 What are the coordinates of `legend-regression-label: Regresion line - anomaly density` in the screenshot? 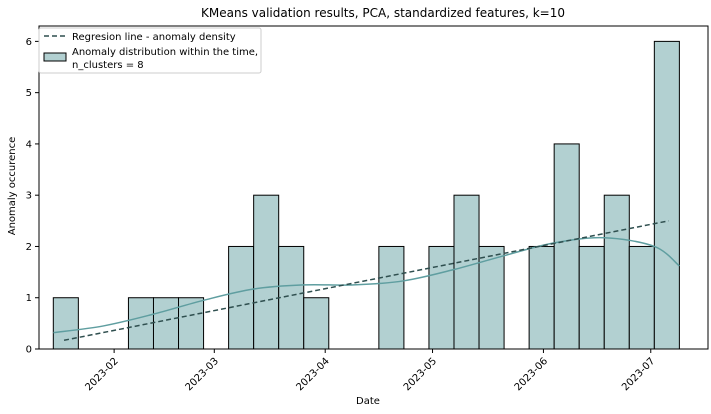 It's located at (154, 37).